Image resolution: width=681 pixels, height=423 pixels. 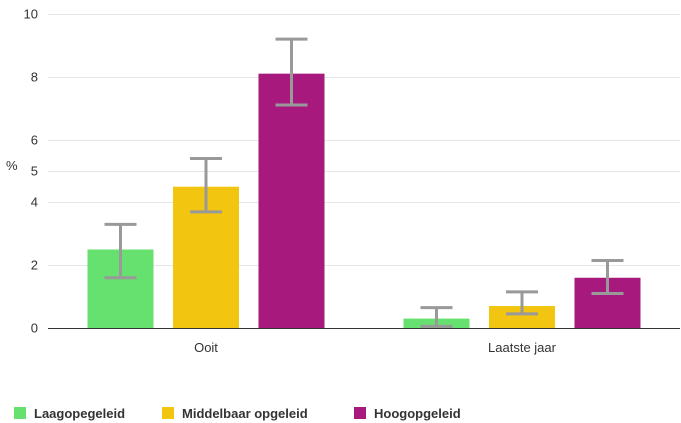 I want to click on legend-label: Middelbaar opgeleid, so click(x=245, y=413).